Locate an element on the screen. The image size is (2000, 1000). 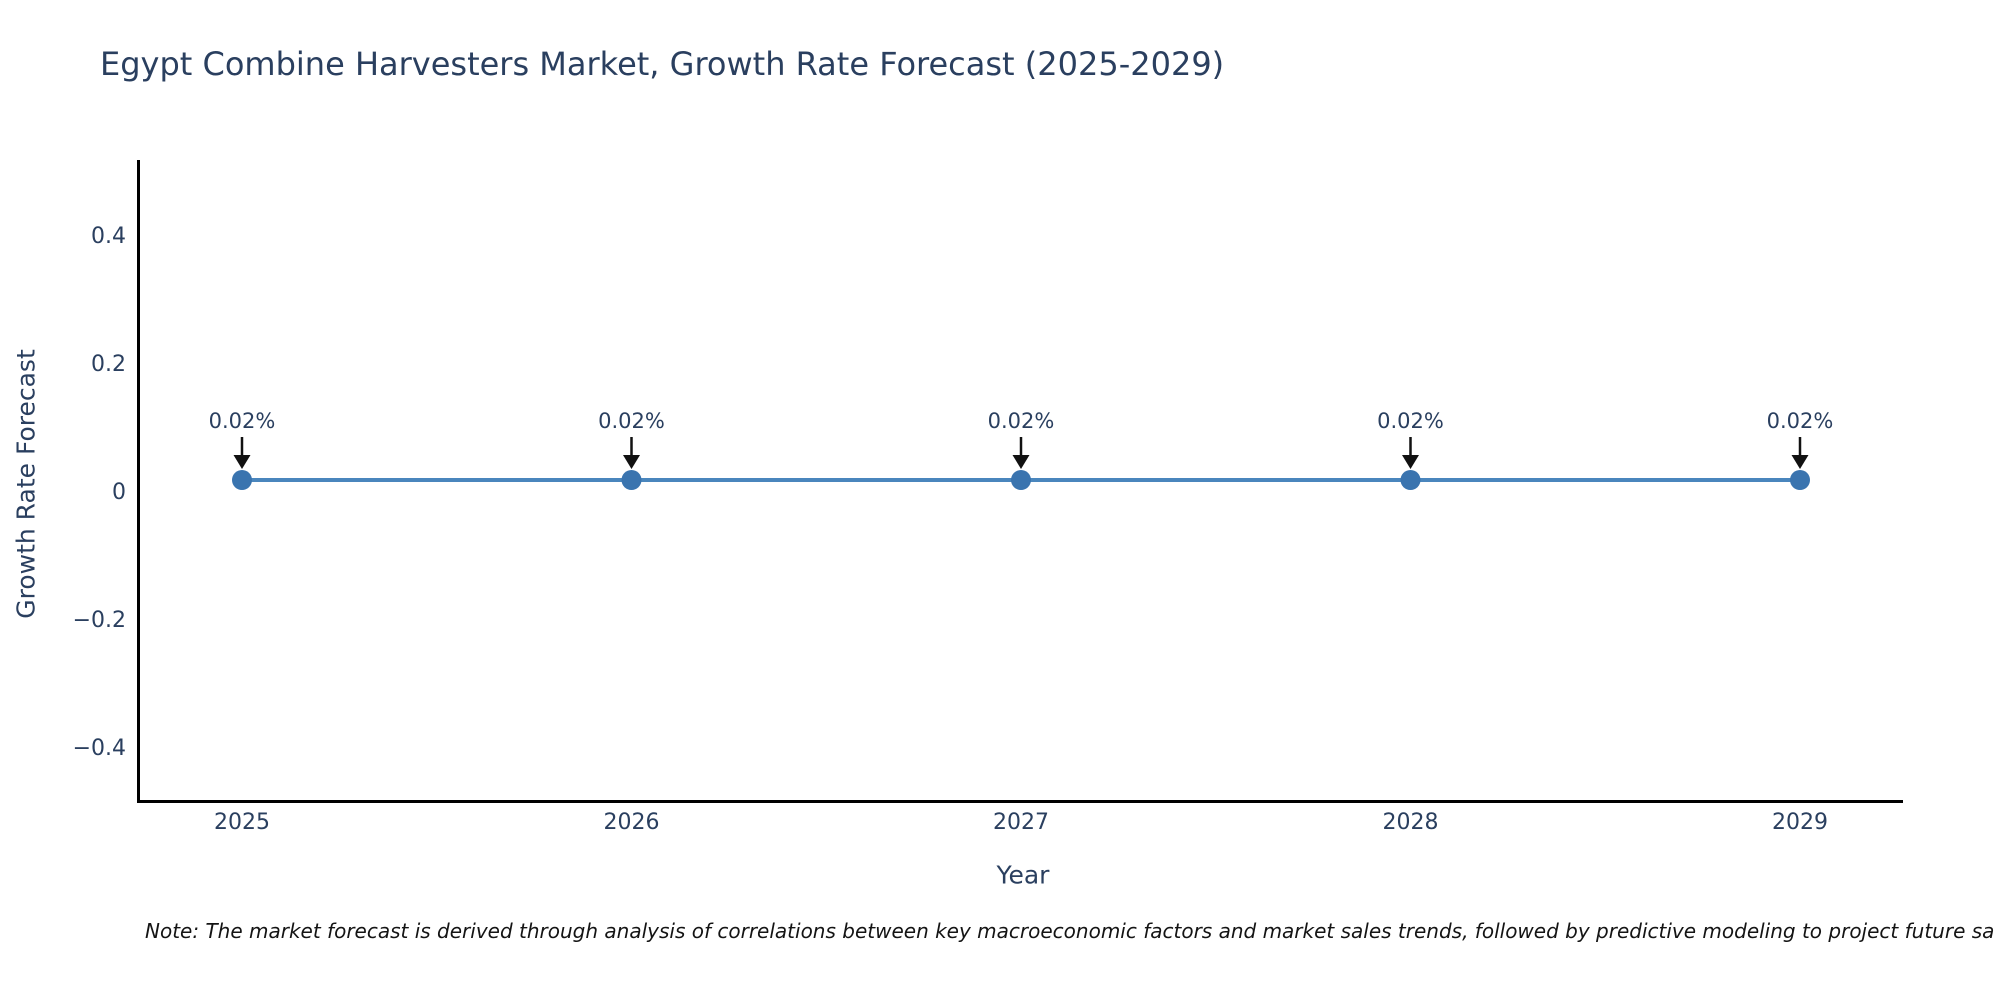
x-tick-label: 2026 is located at coordinates (631, 822).